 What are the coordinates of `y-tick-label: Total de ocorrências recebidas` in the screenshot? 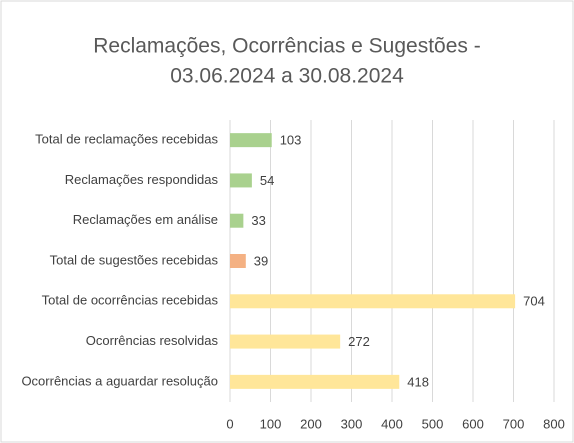 It's located at (130, 300).